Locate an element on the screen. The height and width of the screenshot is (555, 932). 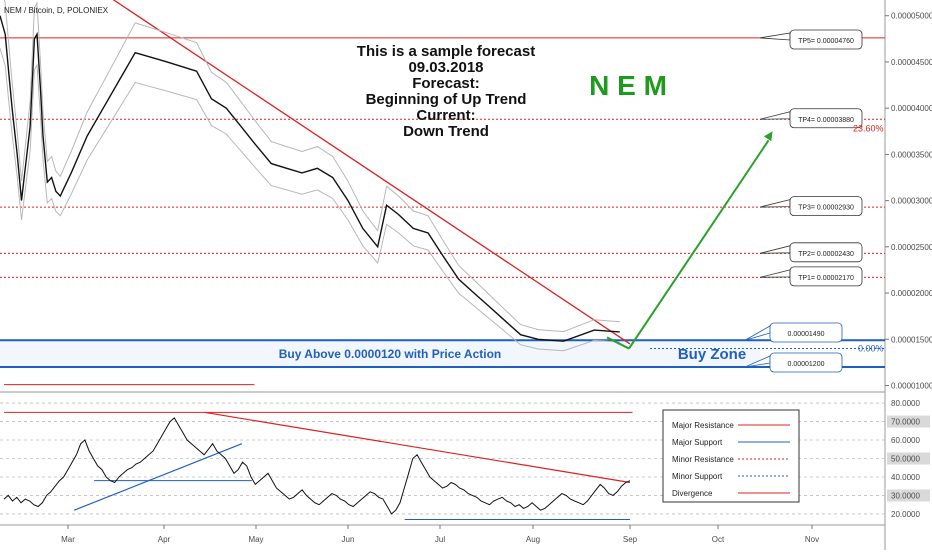
level-label: TP3= 0.00002930 is located at coordinates (826, 208).